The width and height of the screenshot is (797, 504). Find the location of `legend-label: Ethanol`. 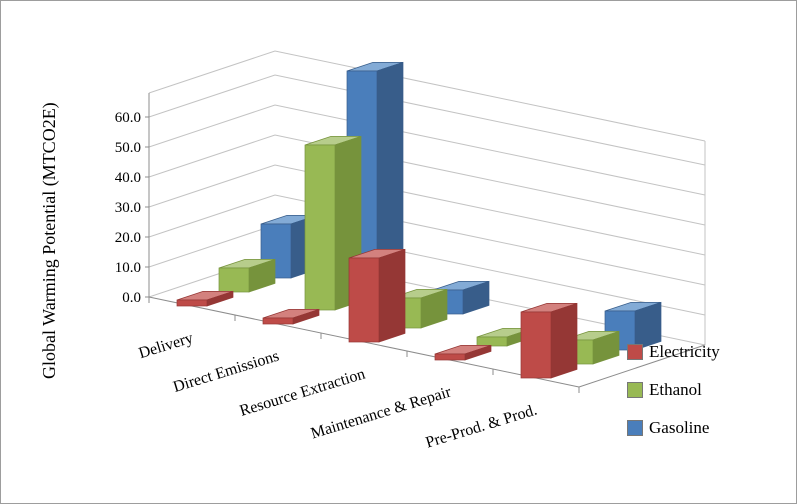

legend-label: Ethanol is located at coordinates (675, 389).